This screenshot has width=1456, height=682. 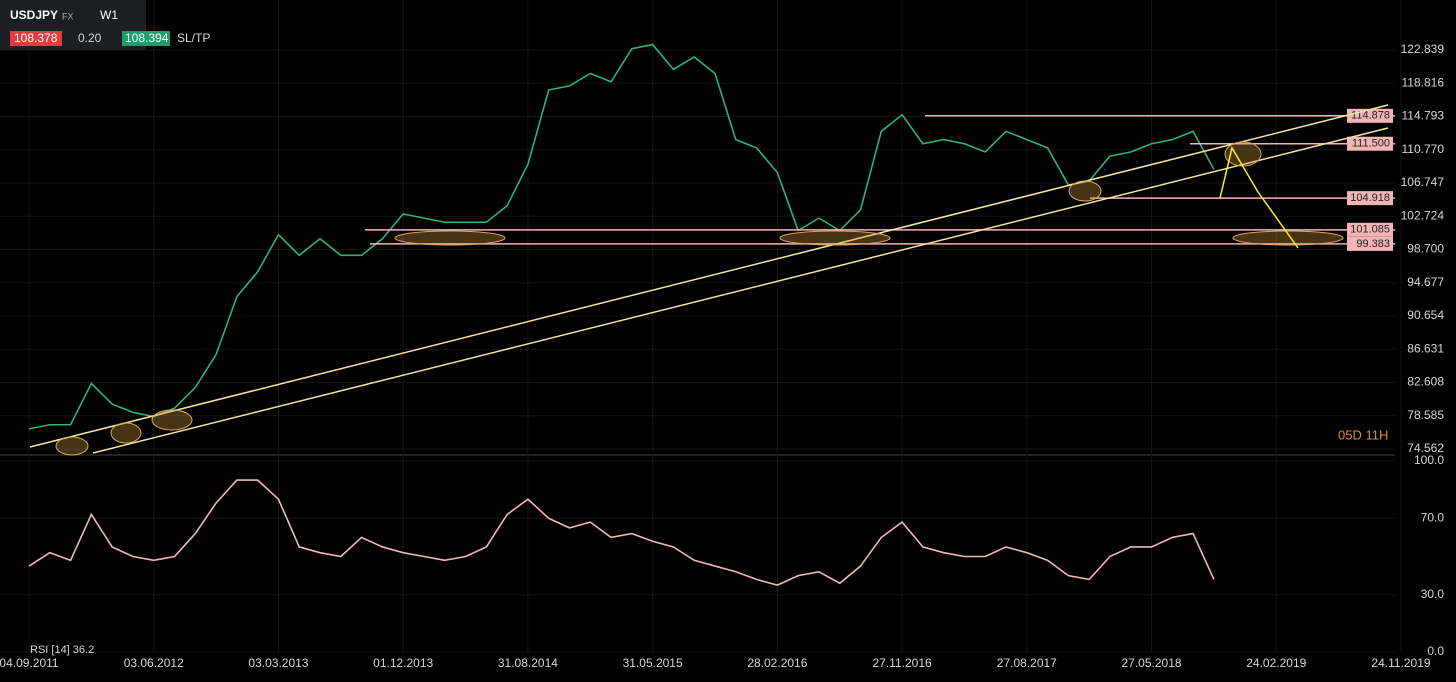 What do you see at coordinates (154, 663) in the screenshot?
I see `x-tick-label: 03.06.2012` at bounding box center [154, 663].